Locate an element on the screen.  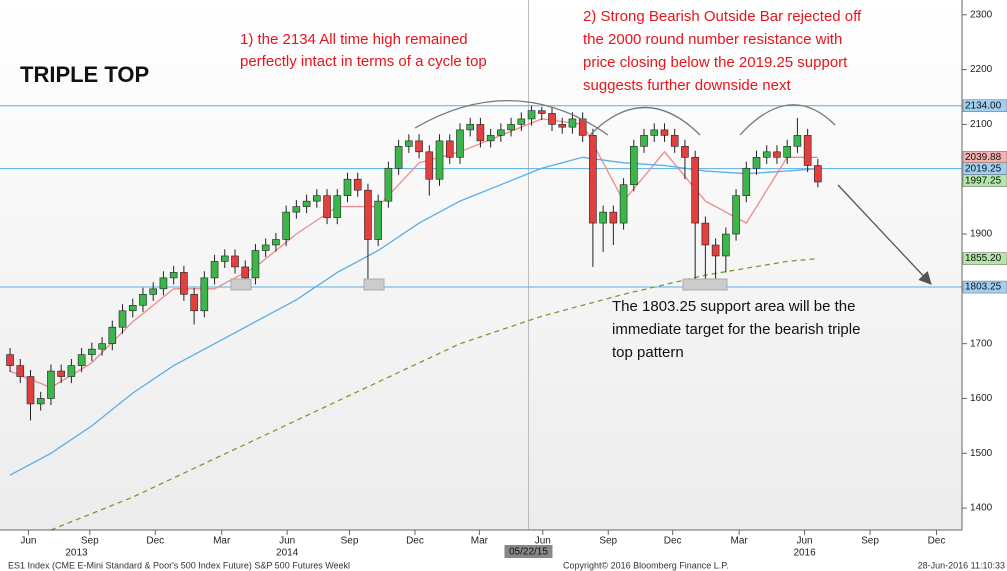
y-tick-label: 1500 is located at coordinates (981, 453).